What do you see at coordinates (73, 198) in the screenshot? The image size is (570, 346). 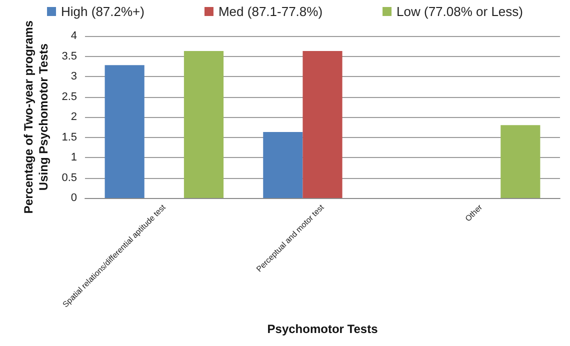 I see `y-tick-label: 0` at bounding box center [73, 198].